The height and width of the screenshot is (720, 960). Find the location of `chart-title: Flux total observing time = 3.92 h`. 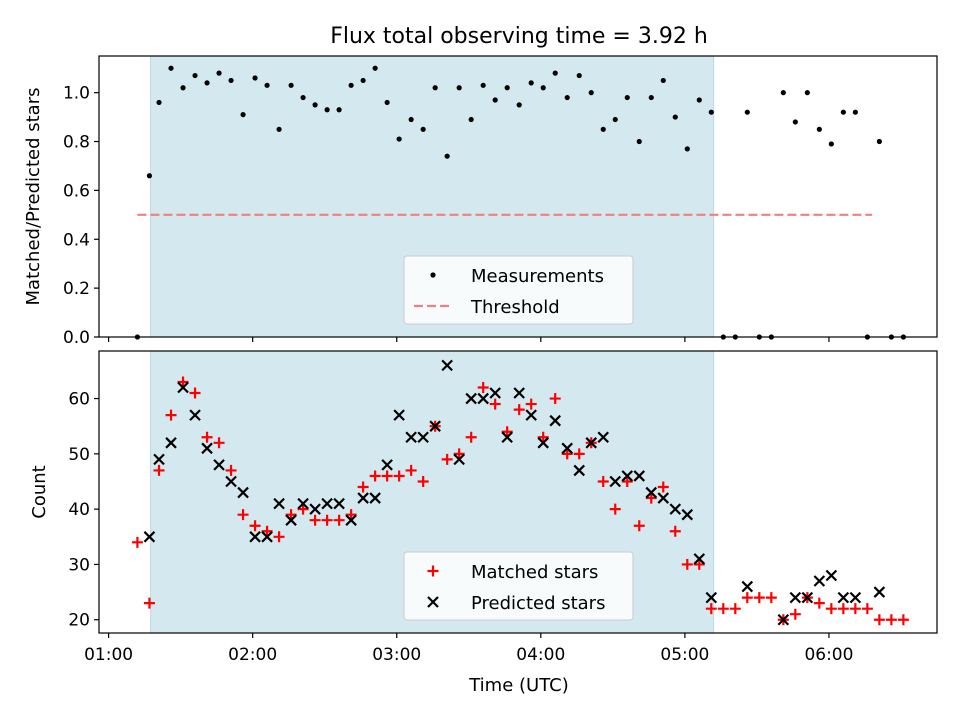

chart-title: Flux total observing time = 3.92 h is located at coordinates (519, 36).